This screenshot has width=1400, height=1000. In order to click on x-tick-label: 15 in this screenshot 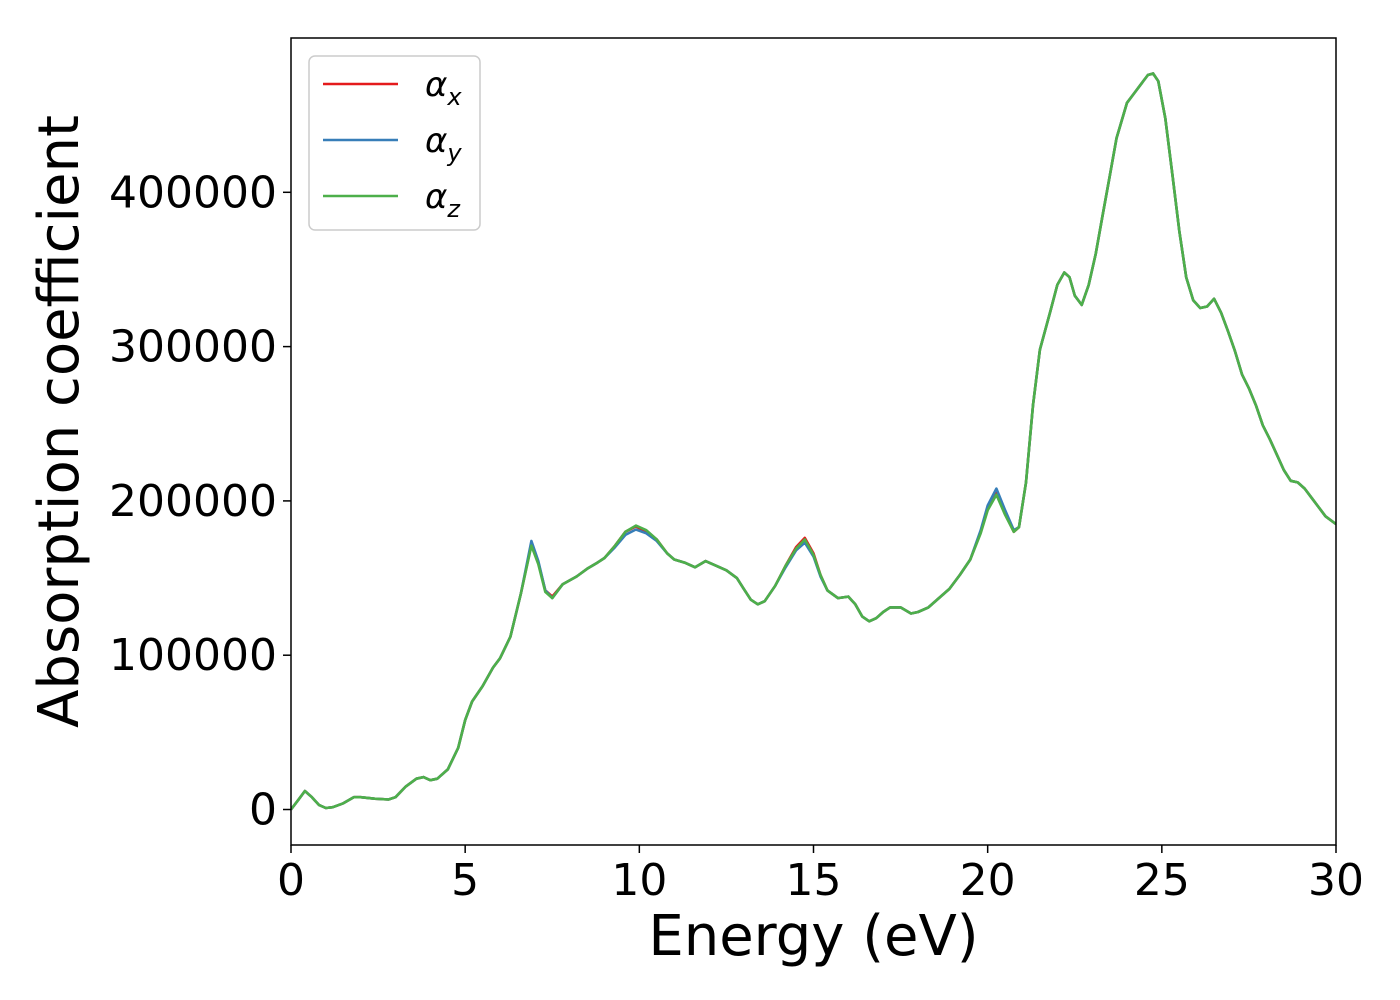, I will do `click(814, 880)`.